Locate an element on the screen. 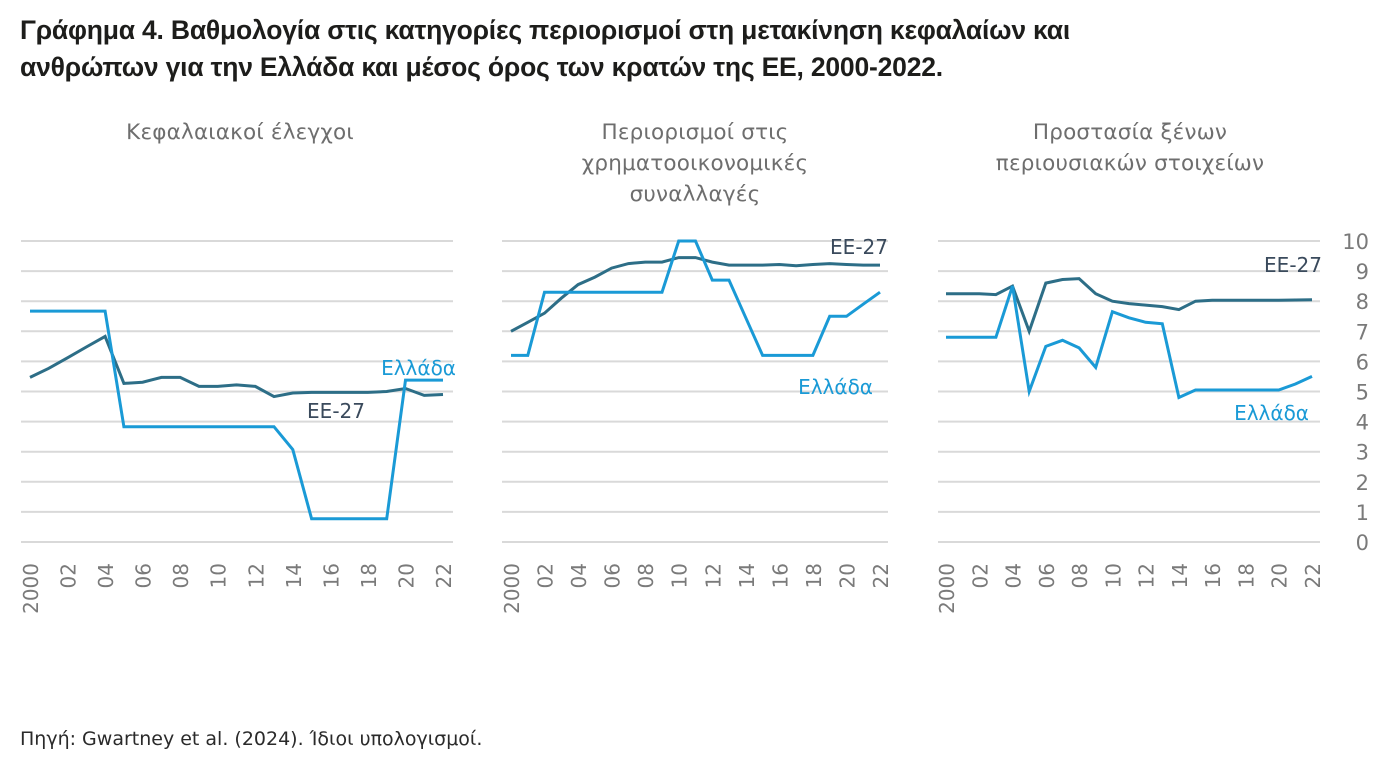  y-tick-label: 9 is located at coordinates (1362, 272).